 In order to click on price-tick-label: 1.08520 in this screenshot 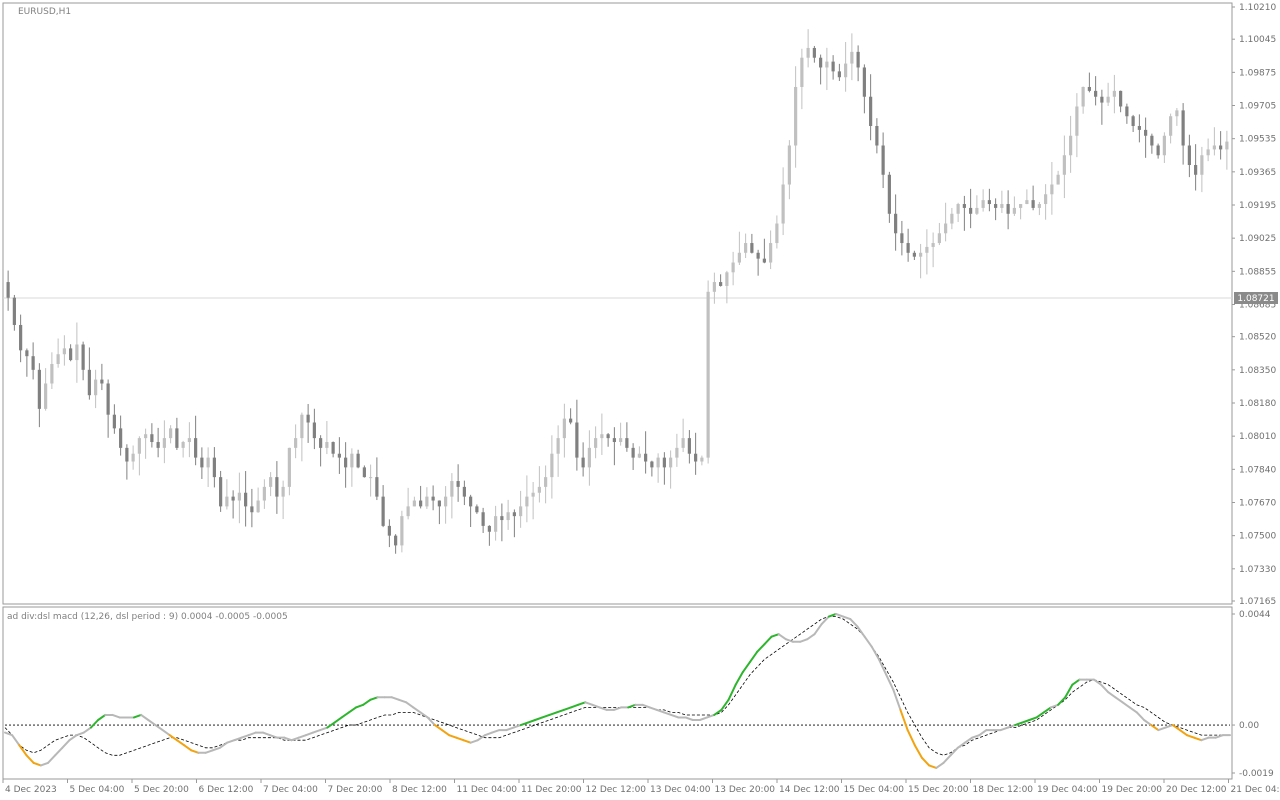, I will do `click(1257, 338)`.